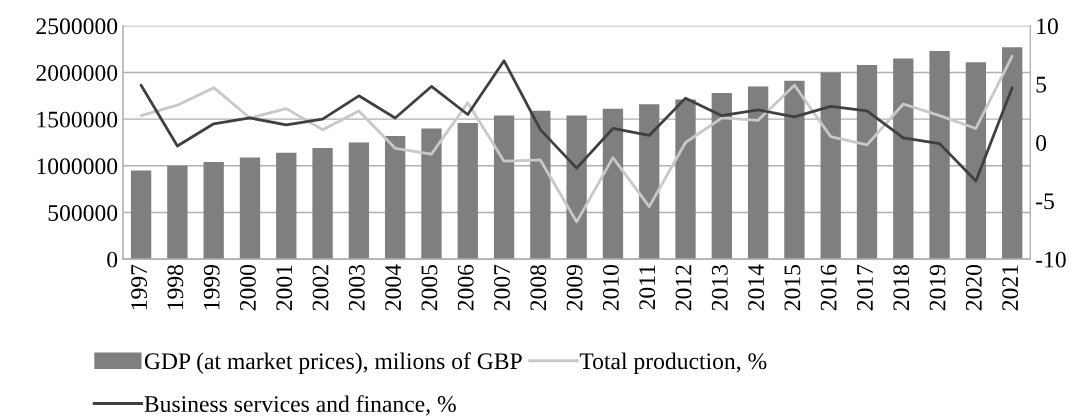 The image size is (1088, 416). What do you see at coordinates (1010, 288) in the screenshot?
I see `x-tick-label: 2021` at bounding box center [1010, 288].